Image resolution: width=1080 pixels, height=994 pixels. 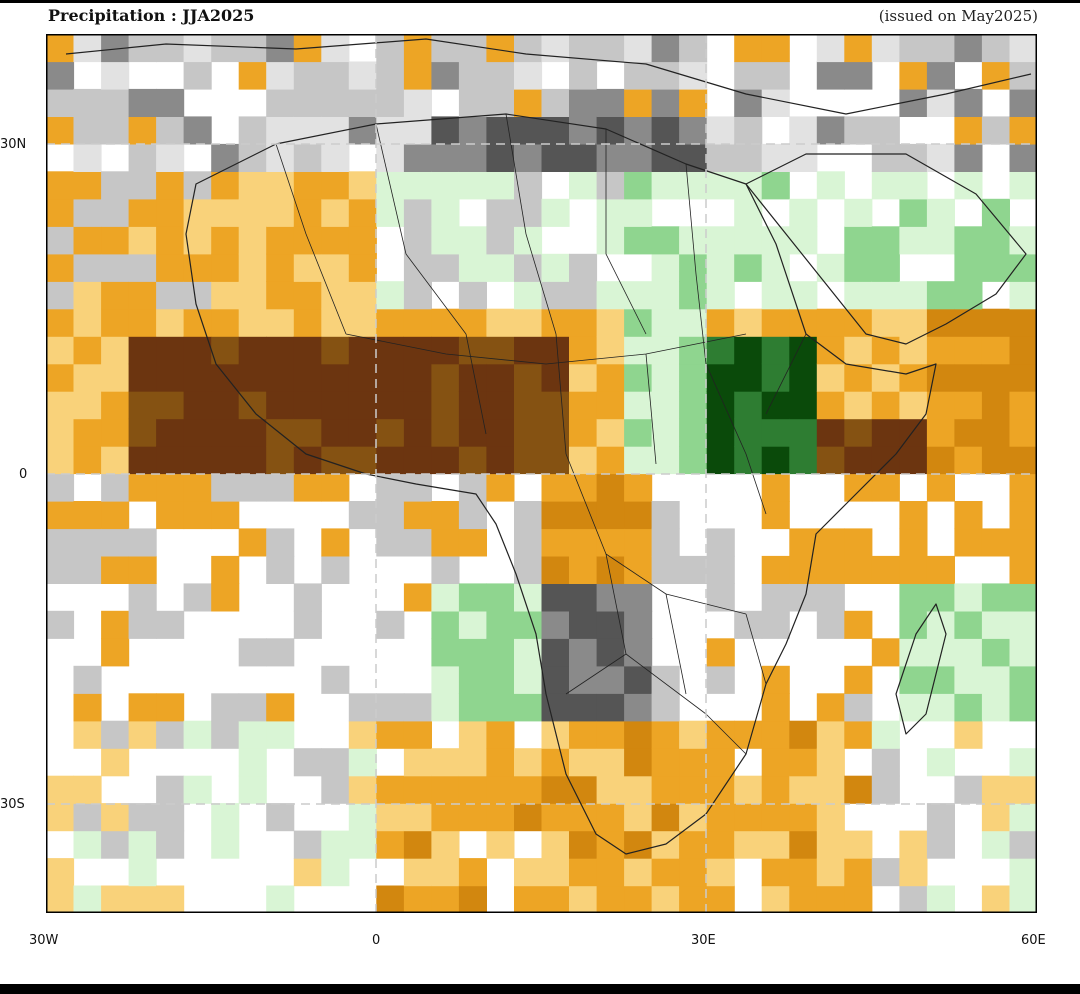 I want to click on map-title: Precipitation : JJA2025, so click(x=151, y=15).